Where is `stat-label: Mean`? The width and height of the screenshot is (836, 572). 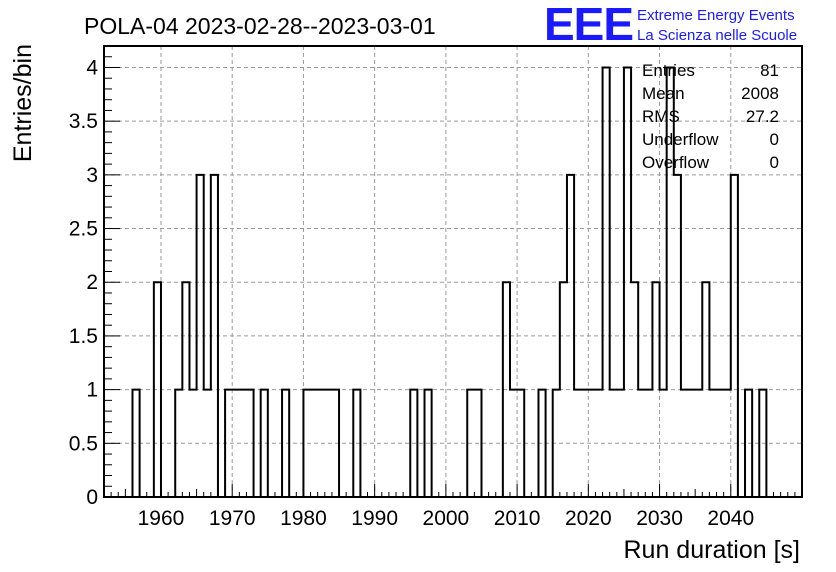 stat-label: Mean is located at coordinates (663, 93).